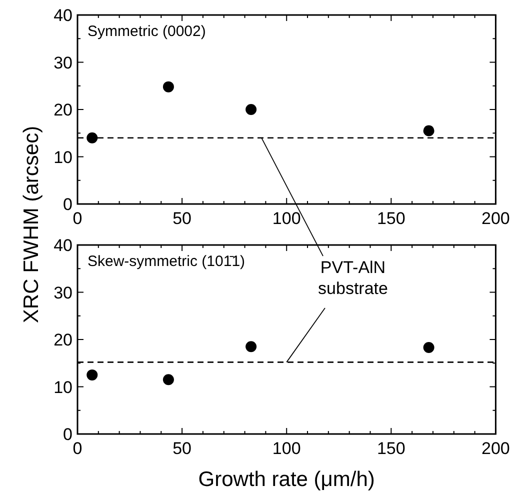 The height and width of the screenshot is (498, 518). Describe the element at coordinates (31, 225) in the screenshot. I see `y-axis-title: XRC FWHM (arcsec)` at that location.